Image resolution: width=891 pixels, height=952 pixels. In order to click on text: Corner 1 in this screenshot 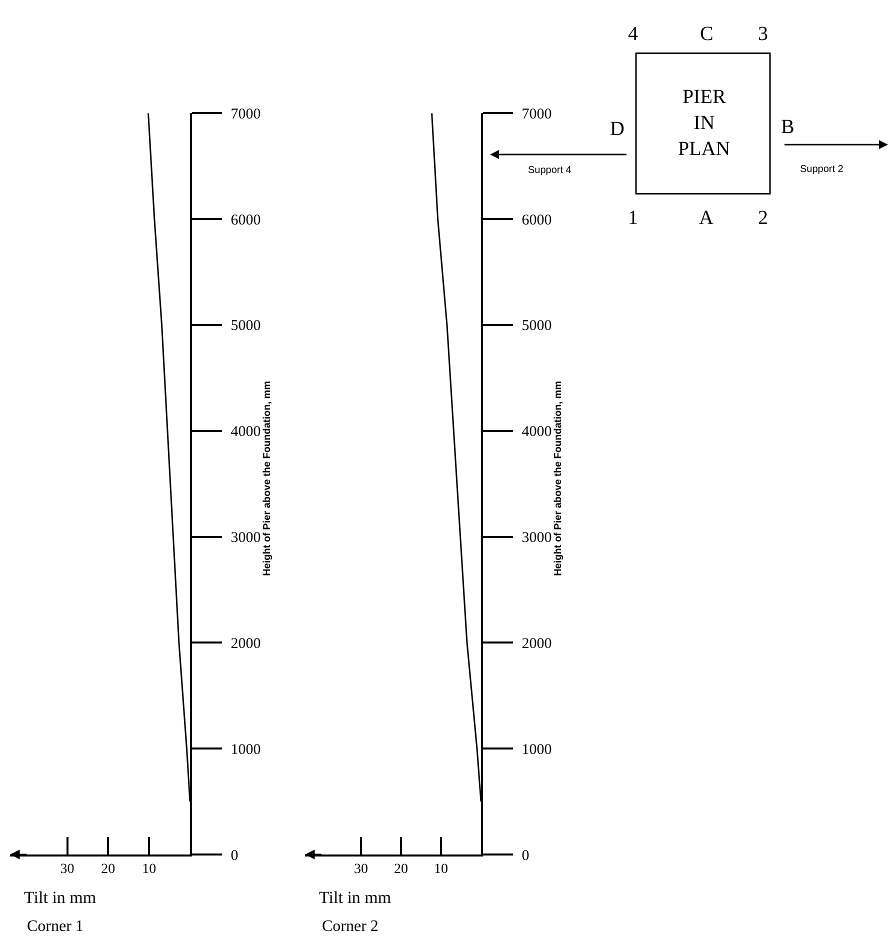, I will do `click(55, 926)`.